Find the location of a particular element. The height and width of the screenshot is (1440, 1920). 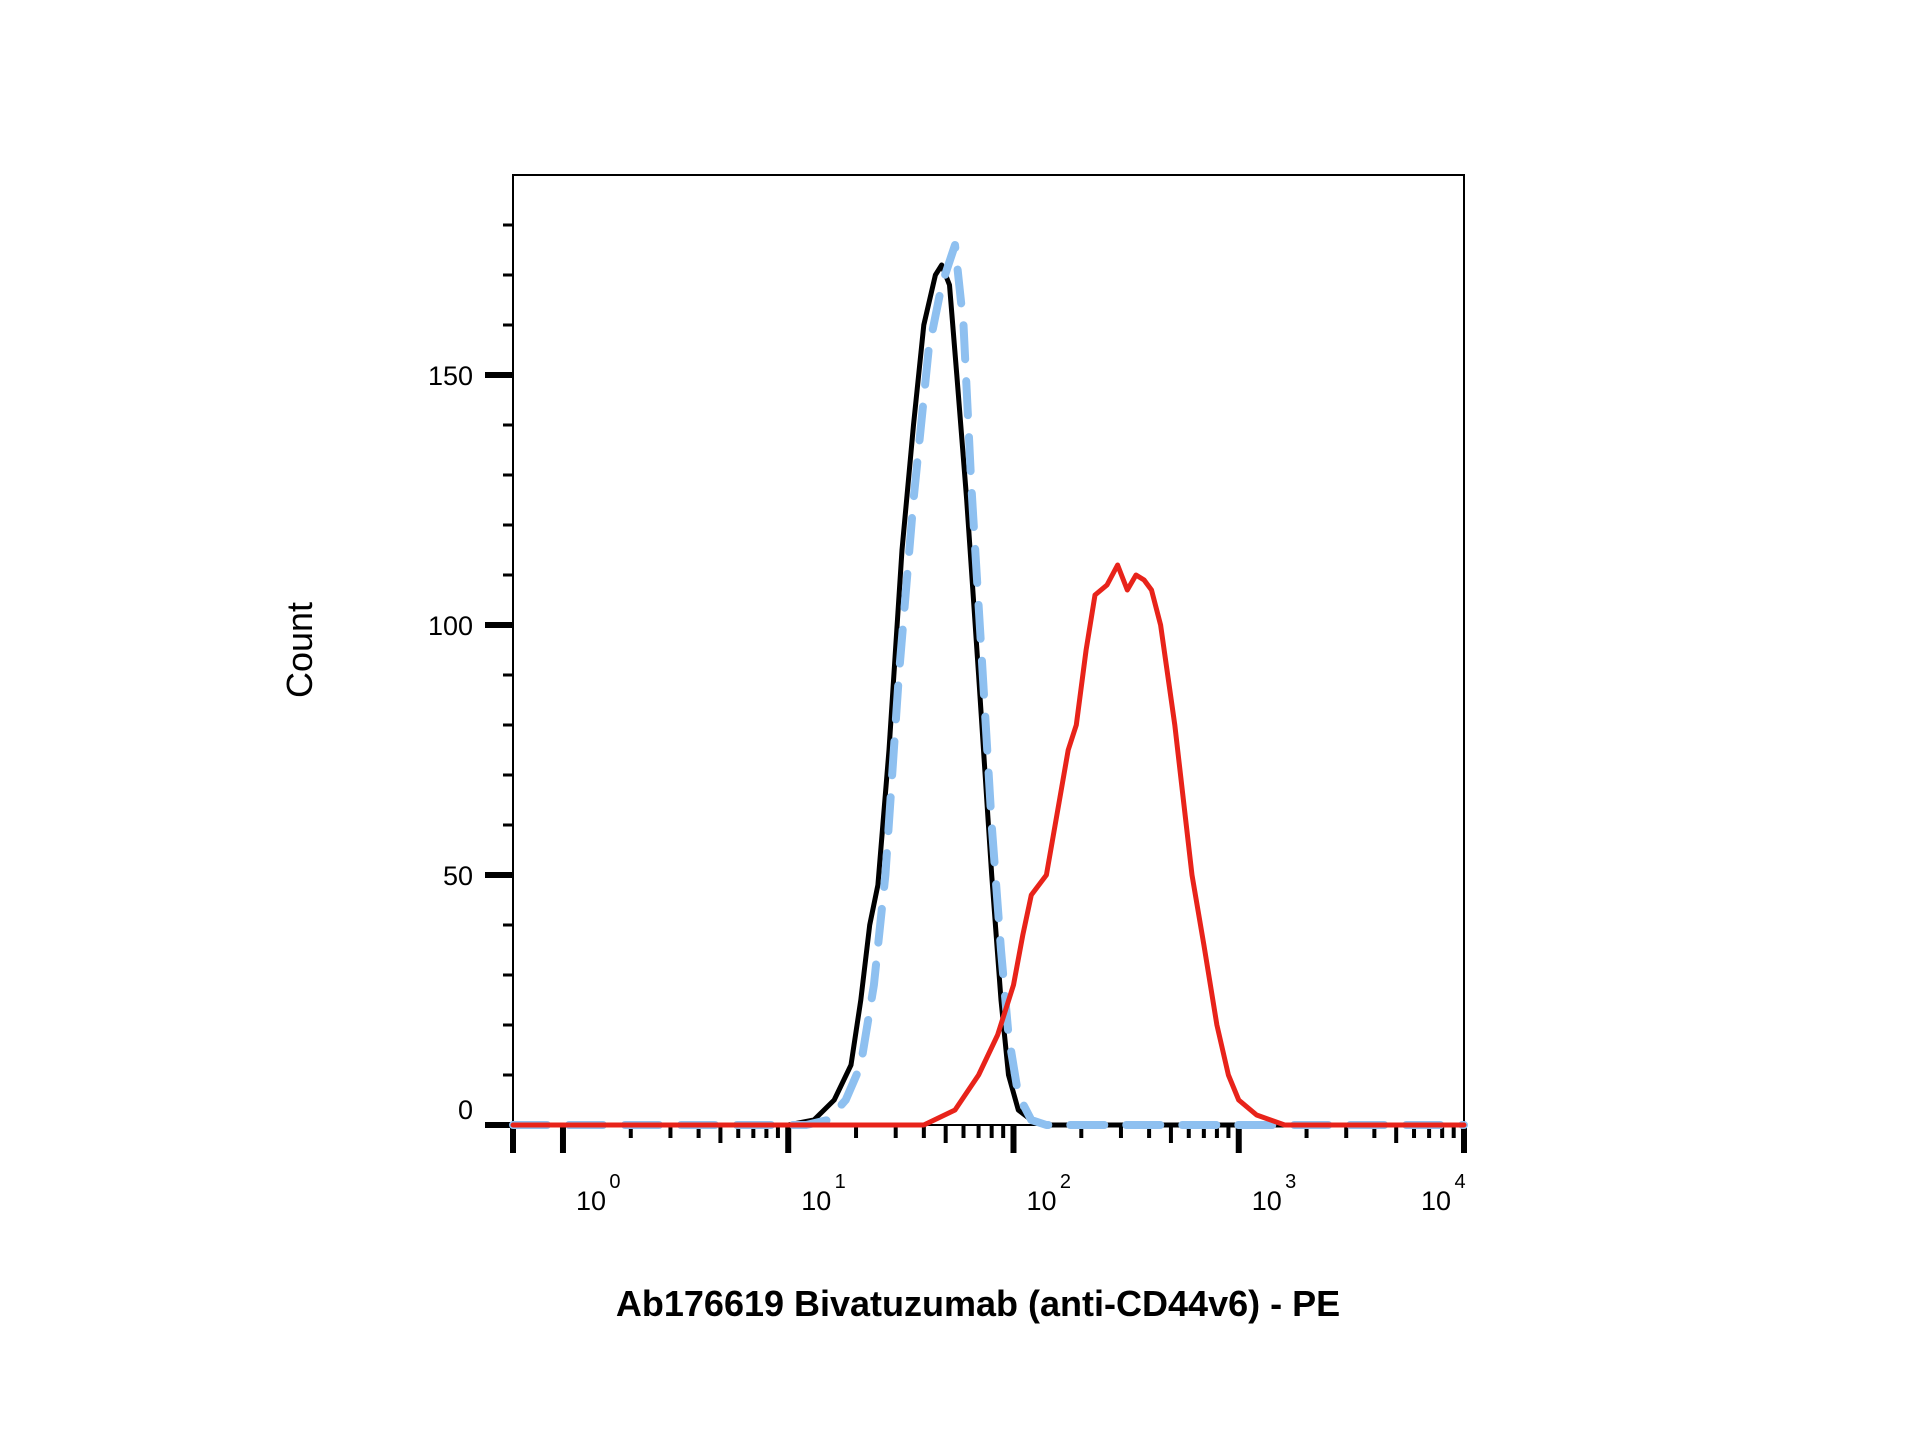

x-tick-exponent: 1 is located at coordinates (840, 1182).